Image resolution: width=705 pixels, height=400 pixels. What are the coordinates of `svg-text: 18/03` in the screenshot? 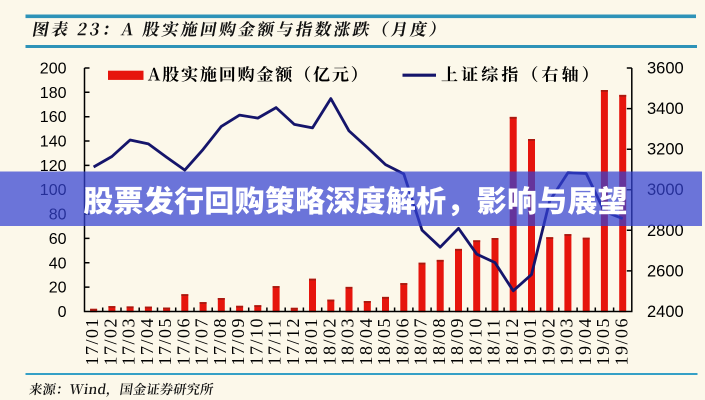 It's located at (348, 341).